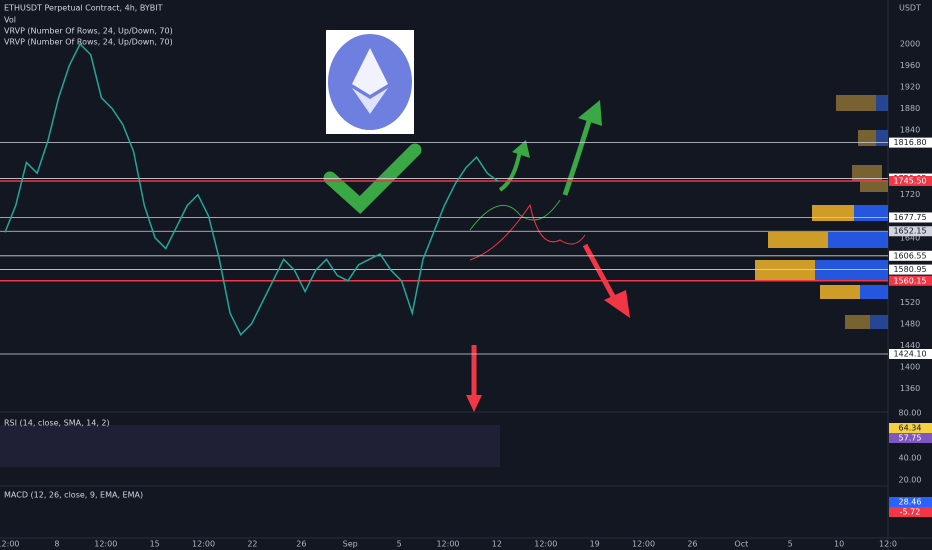  What do you see at coordinates (910, 480) in the screenshot?
I see `rsi-tick: 20.00` at bounding box center [910, 480].